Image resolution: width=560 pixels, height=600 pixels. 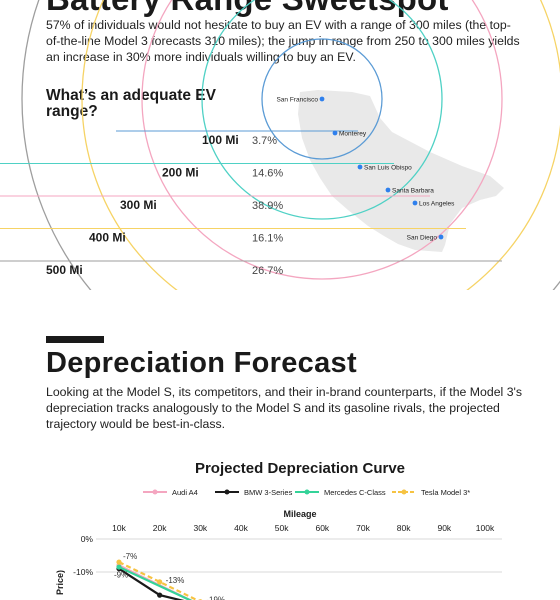 I want to click on x-tick-label-0: 10k, so click(x=119, y=528).